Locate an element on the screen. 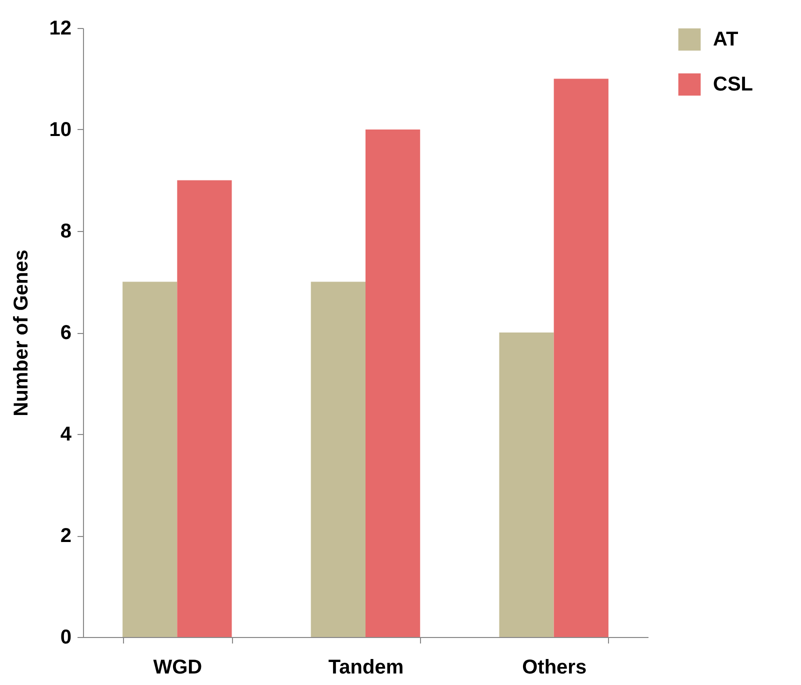  x-tick-label: Tandem is located at coordinates (366, 667).